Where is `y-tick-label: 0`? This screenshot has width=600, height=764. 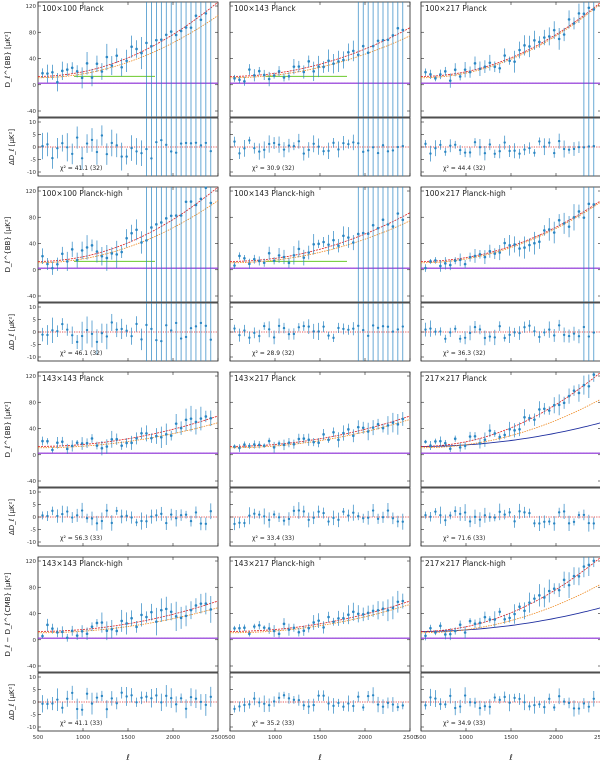 y-tick-label: 0 is located at coordinates (35, 641).